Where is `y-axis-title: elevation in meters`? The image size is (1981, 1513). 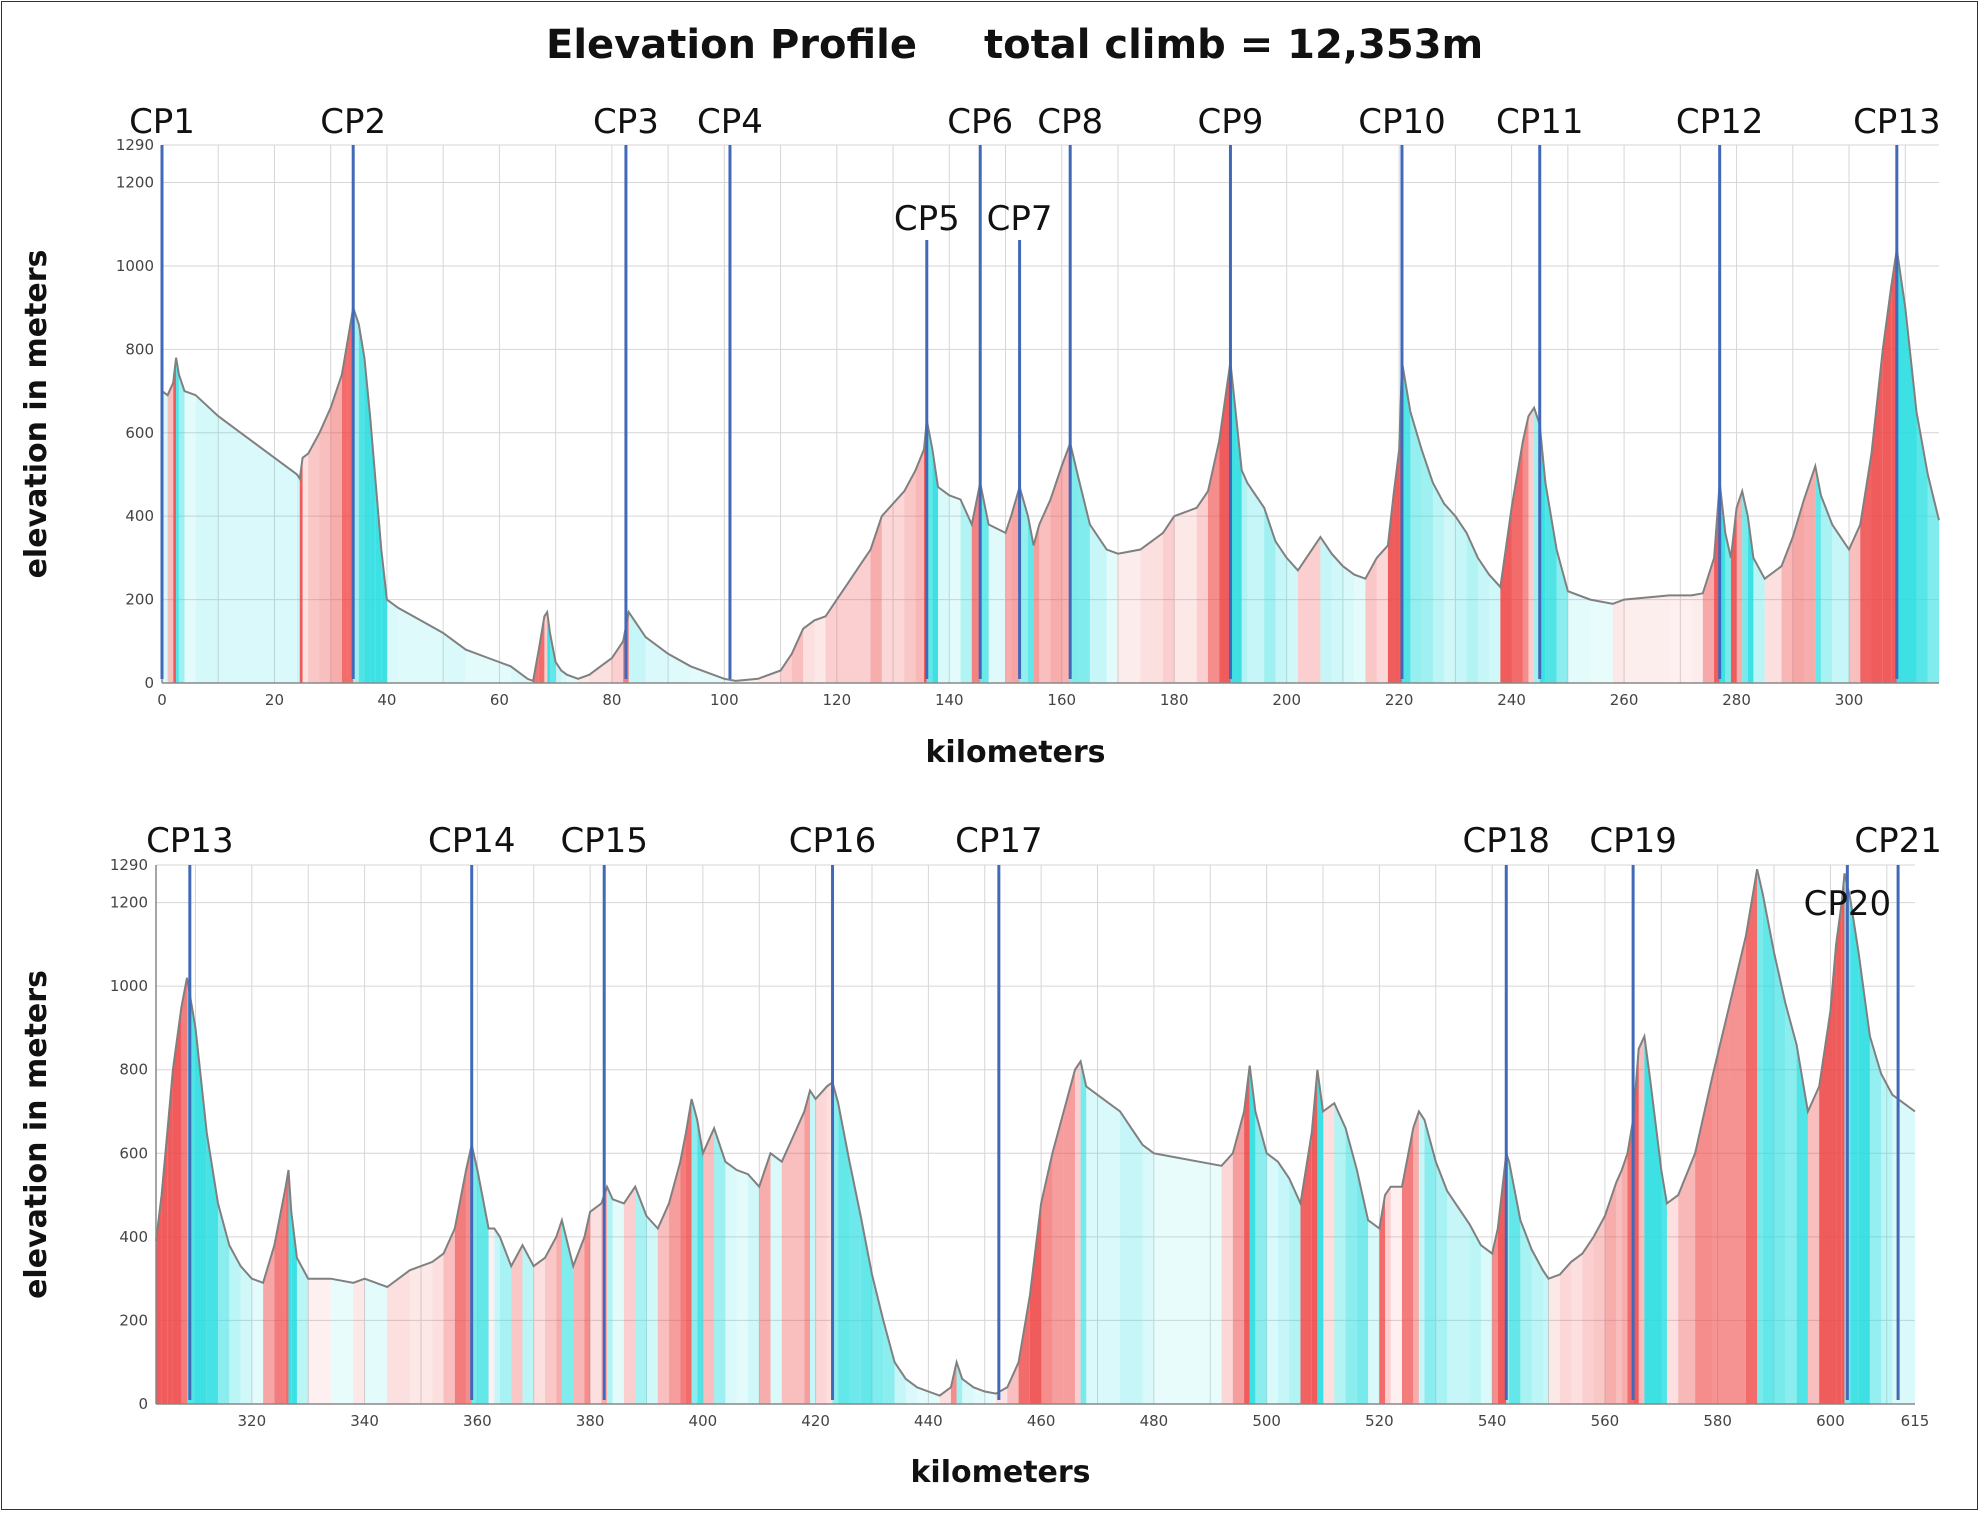
y-axis-title: elevation in meters is located at coordinates (36, 1134).